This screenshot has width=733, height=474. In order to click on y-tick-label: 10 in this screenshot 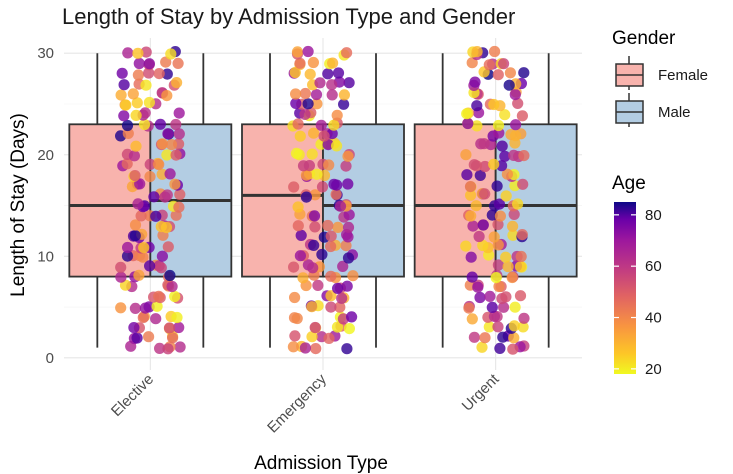, I will do `click(45, 256)`.